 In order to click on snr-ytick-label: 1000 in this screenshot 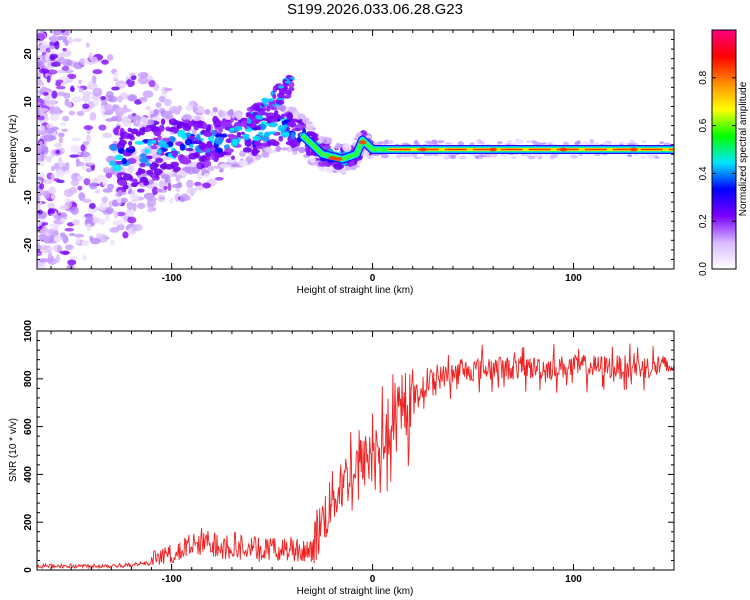, I will do `click(28, 330)`.